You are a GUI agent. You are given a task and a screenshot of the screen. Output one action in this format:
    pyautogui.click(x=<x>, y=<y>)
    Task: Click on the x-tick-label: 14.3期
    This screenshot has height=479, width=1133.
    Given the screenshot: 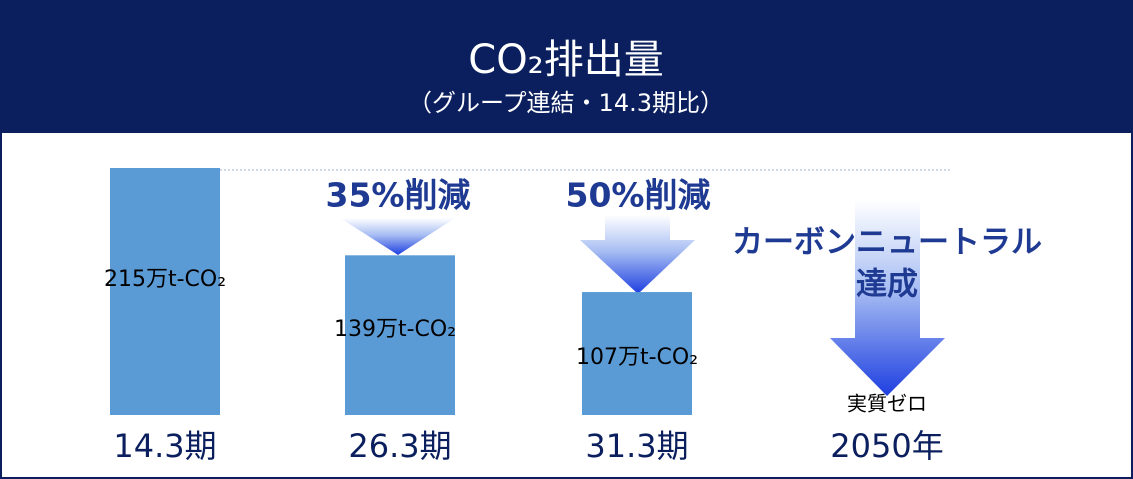 What is the action you would take?
    pyautogui.click(x=164, y=446)
    